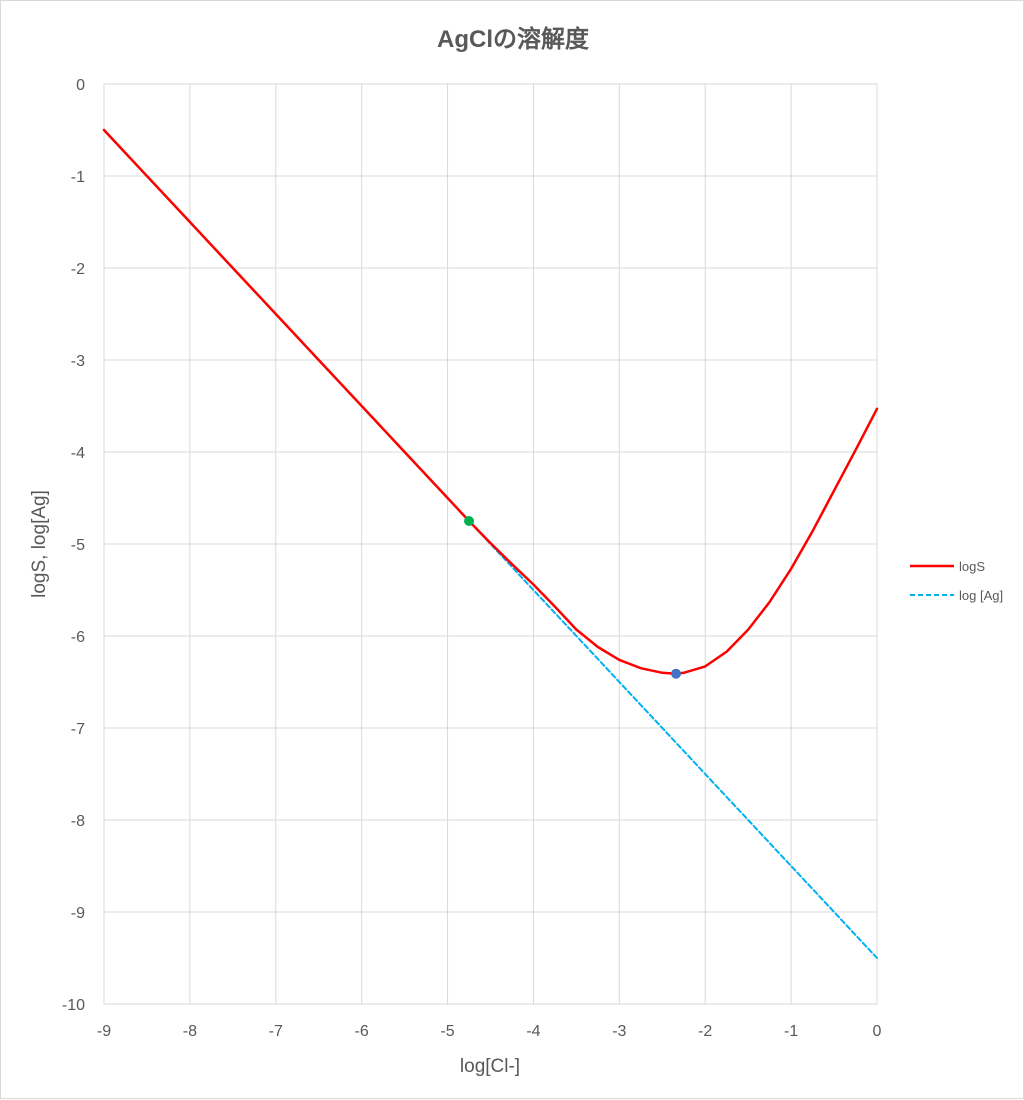  What do you see at coordinates (513, 39) in the screenshot?
I see `chart-title: AgClの溶解度` at bounding box center [513, 39].